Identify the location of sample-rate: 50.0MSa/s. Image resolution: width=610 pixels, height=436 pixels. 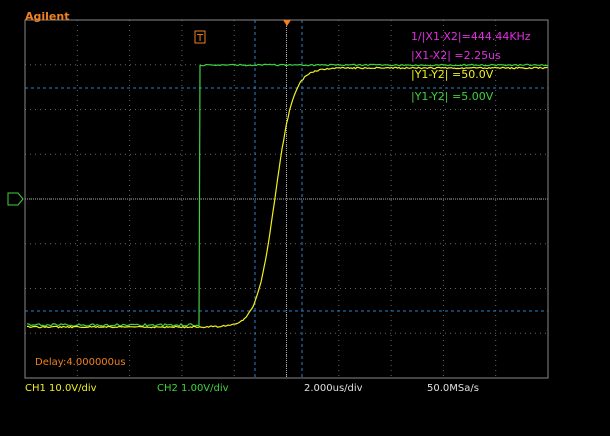
(453, 388).